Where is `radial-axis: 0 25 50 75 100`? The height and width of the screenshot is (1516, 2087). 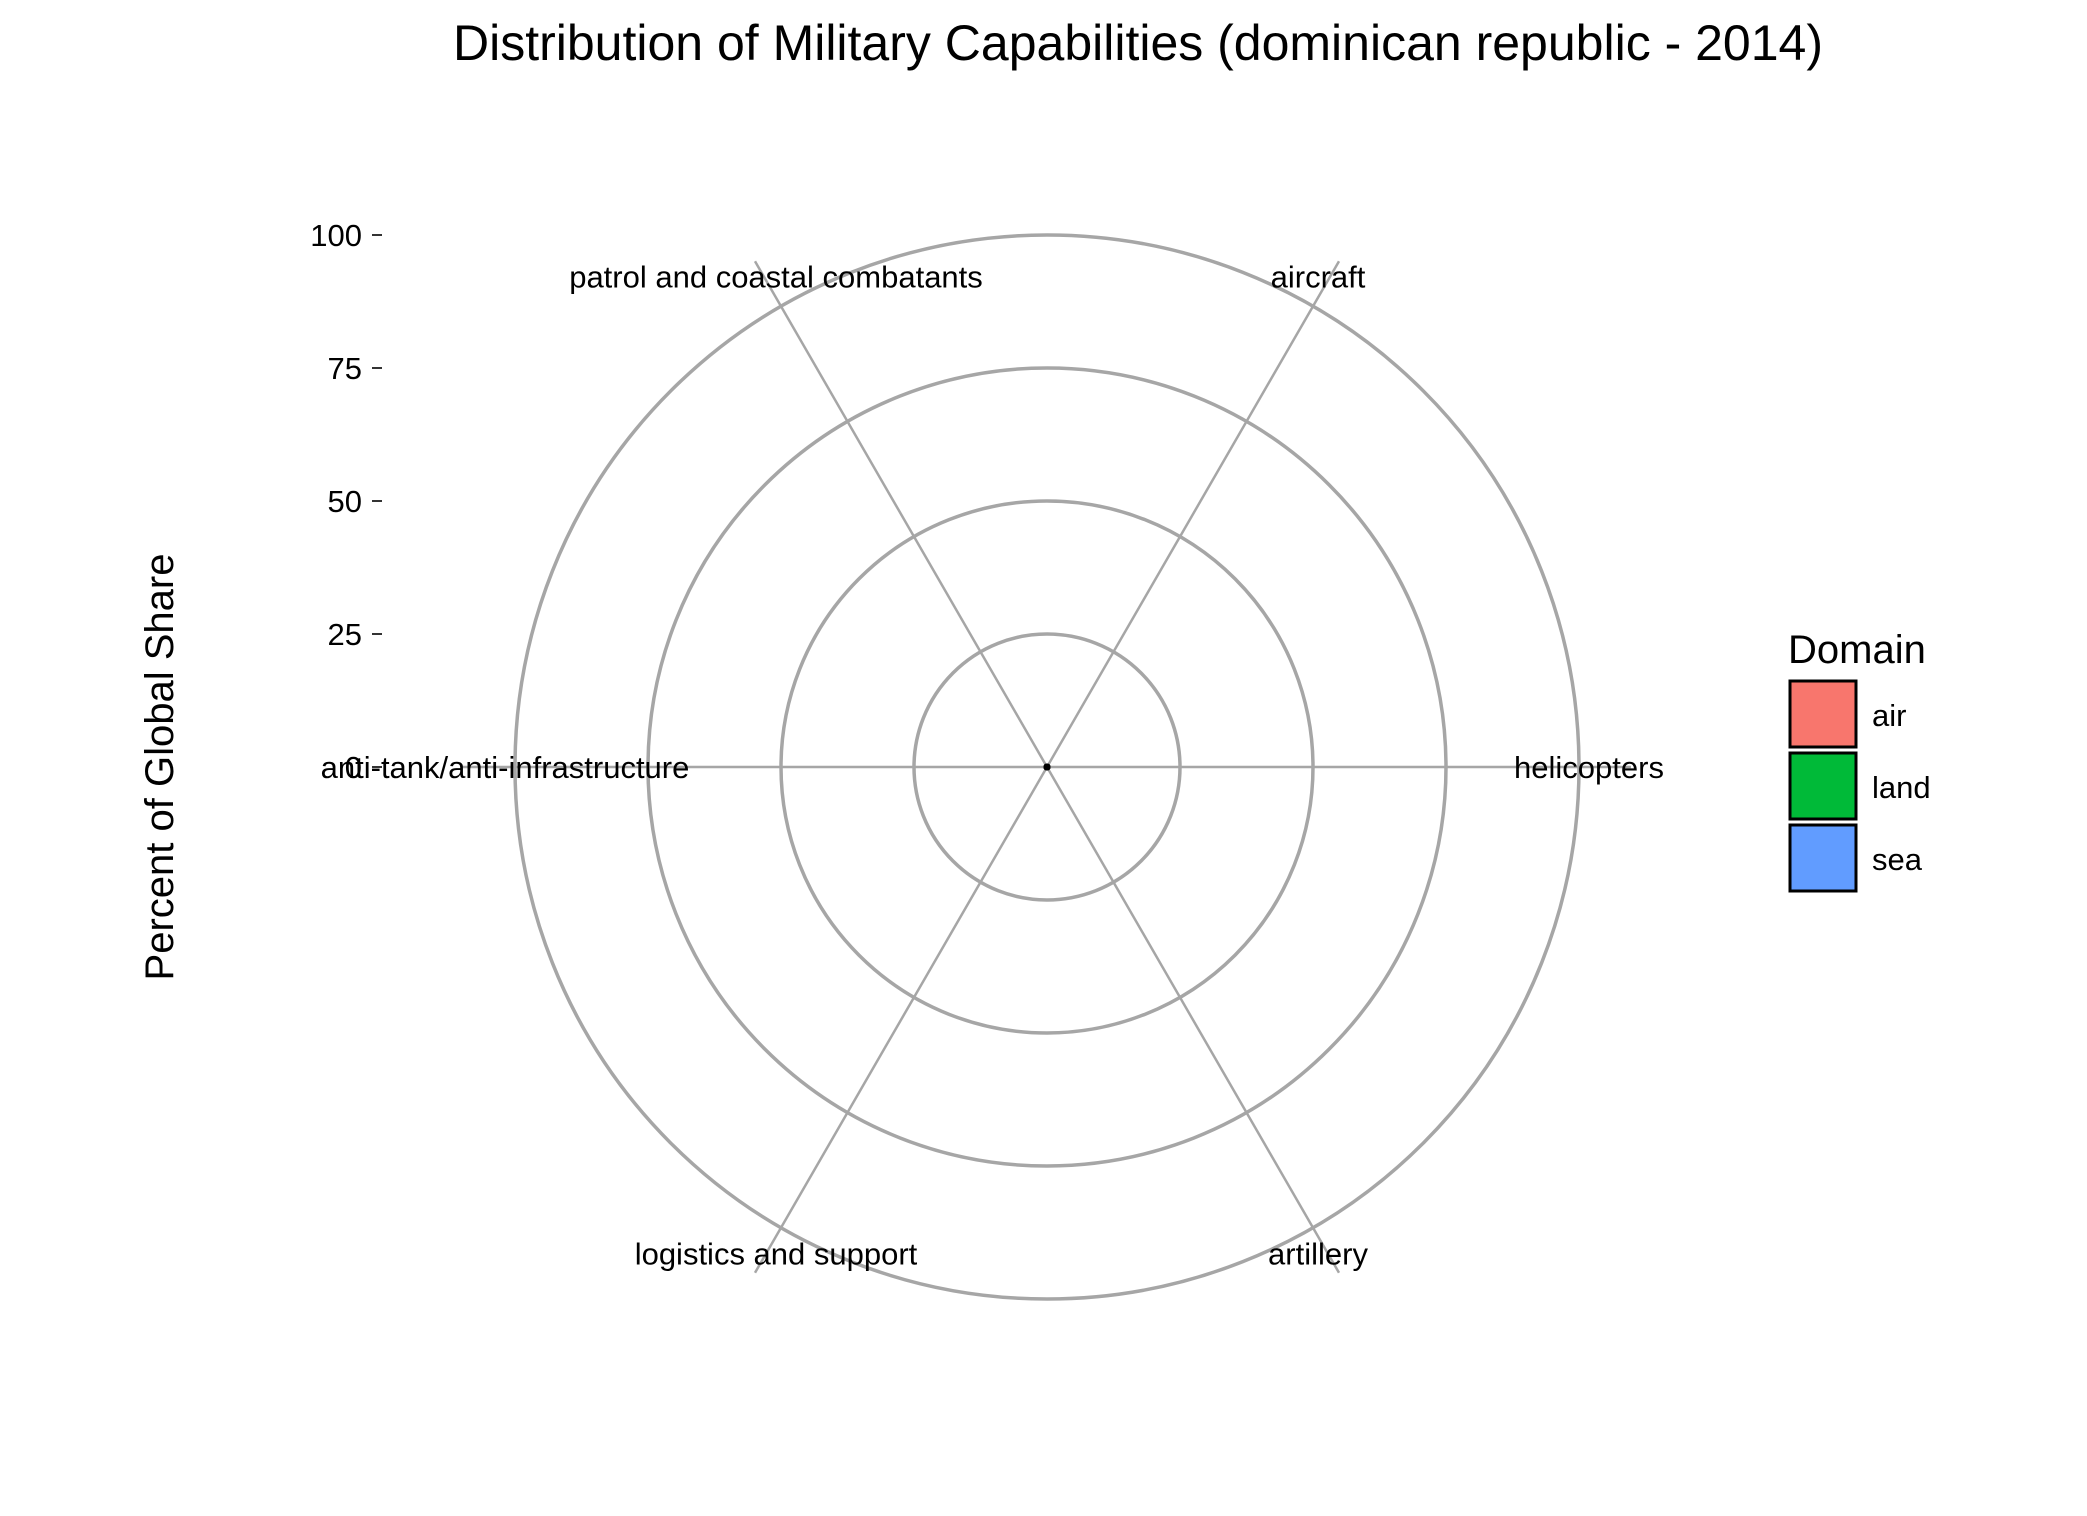 radial-axis: 0 25 50 75 100 is located at coordinates (346, 501).